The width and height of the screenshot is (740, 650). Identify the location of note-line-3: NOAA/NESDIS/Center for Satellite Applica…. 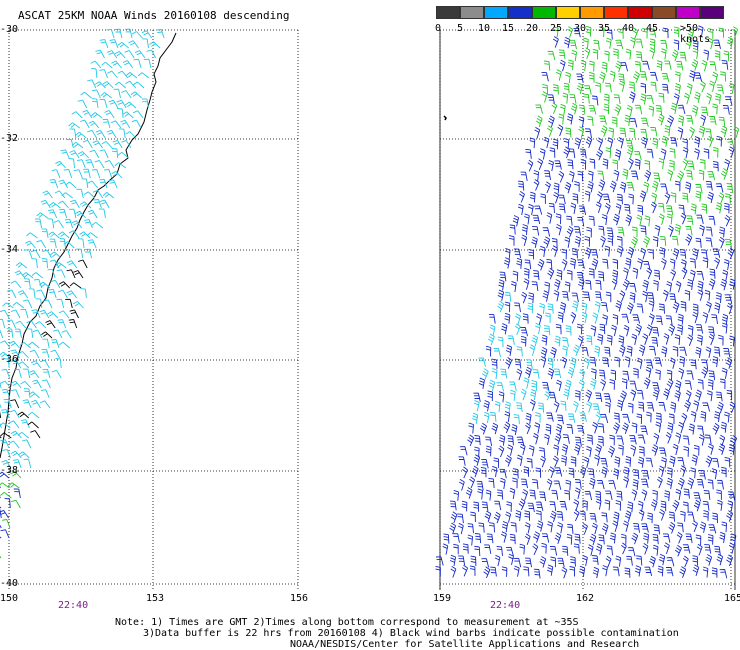
(465, 644).